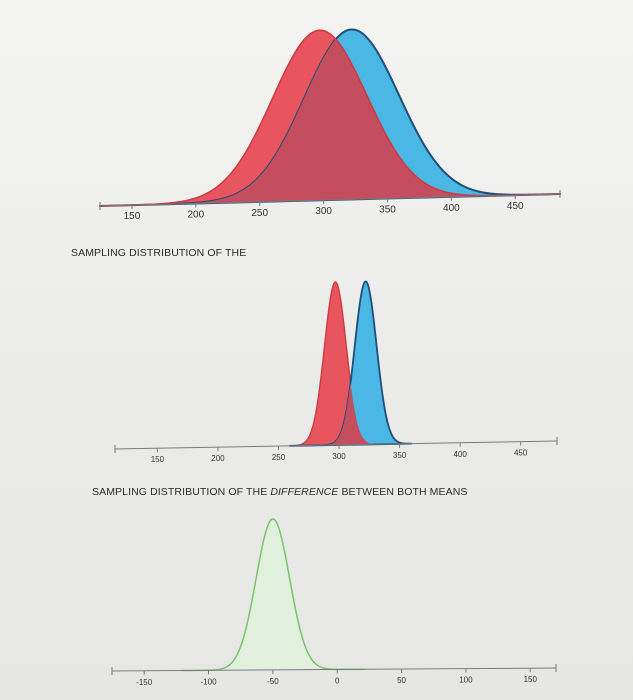 Image resolution: width=633 pixels, height=700 pixels. Describe the element at coordinates (401, 680) in the screenshot. I see `x-tick-label: 50` at that location.